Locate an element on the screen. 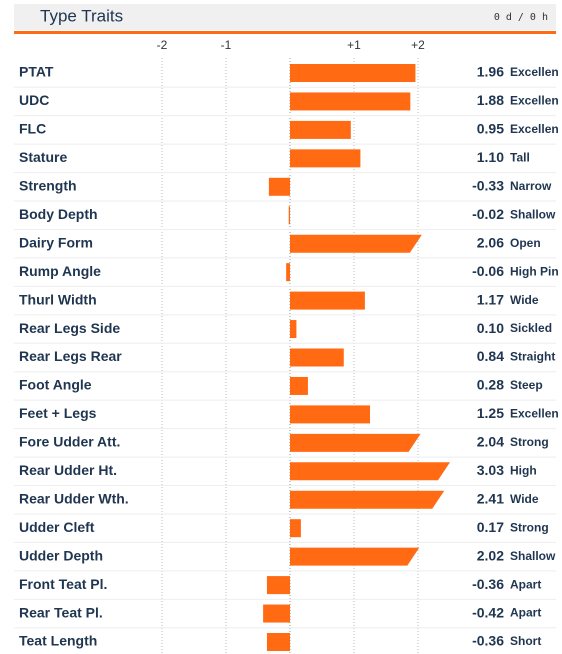 The image size is (562, 654). x-tick-label: -1 is located at coordinates (226, 45).